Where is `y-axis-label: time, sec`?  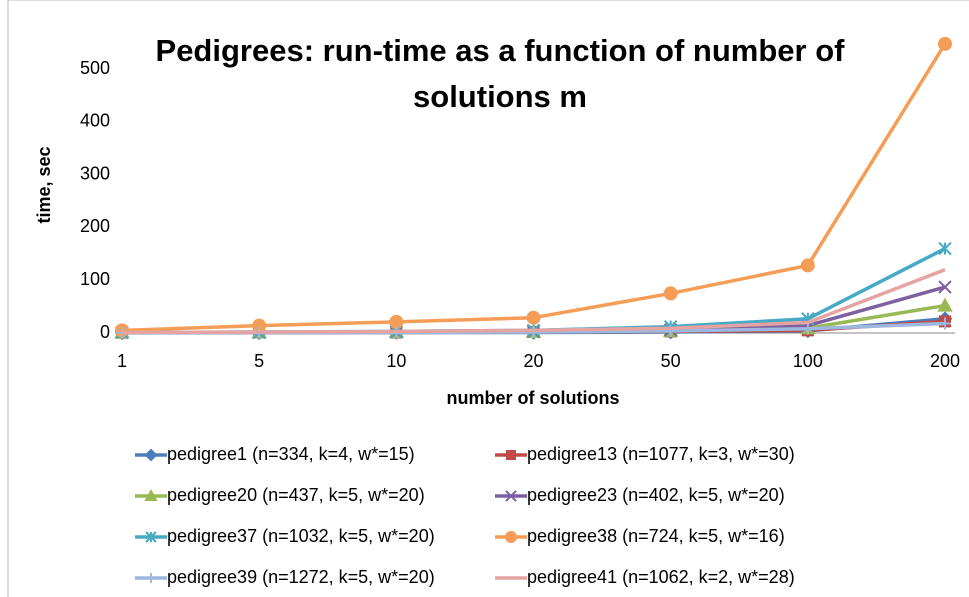
y-axis-label: time, sec is located at coordinates (44, 184).